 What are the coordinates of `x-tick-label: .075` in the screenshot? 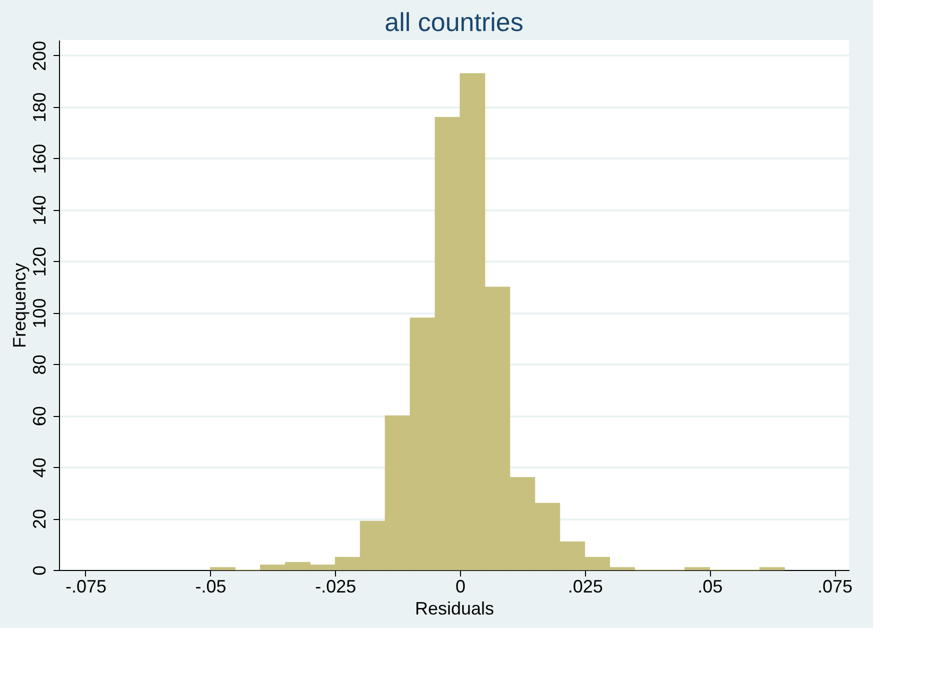 It's located at (835, 586).